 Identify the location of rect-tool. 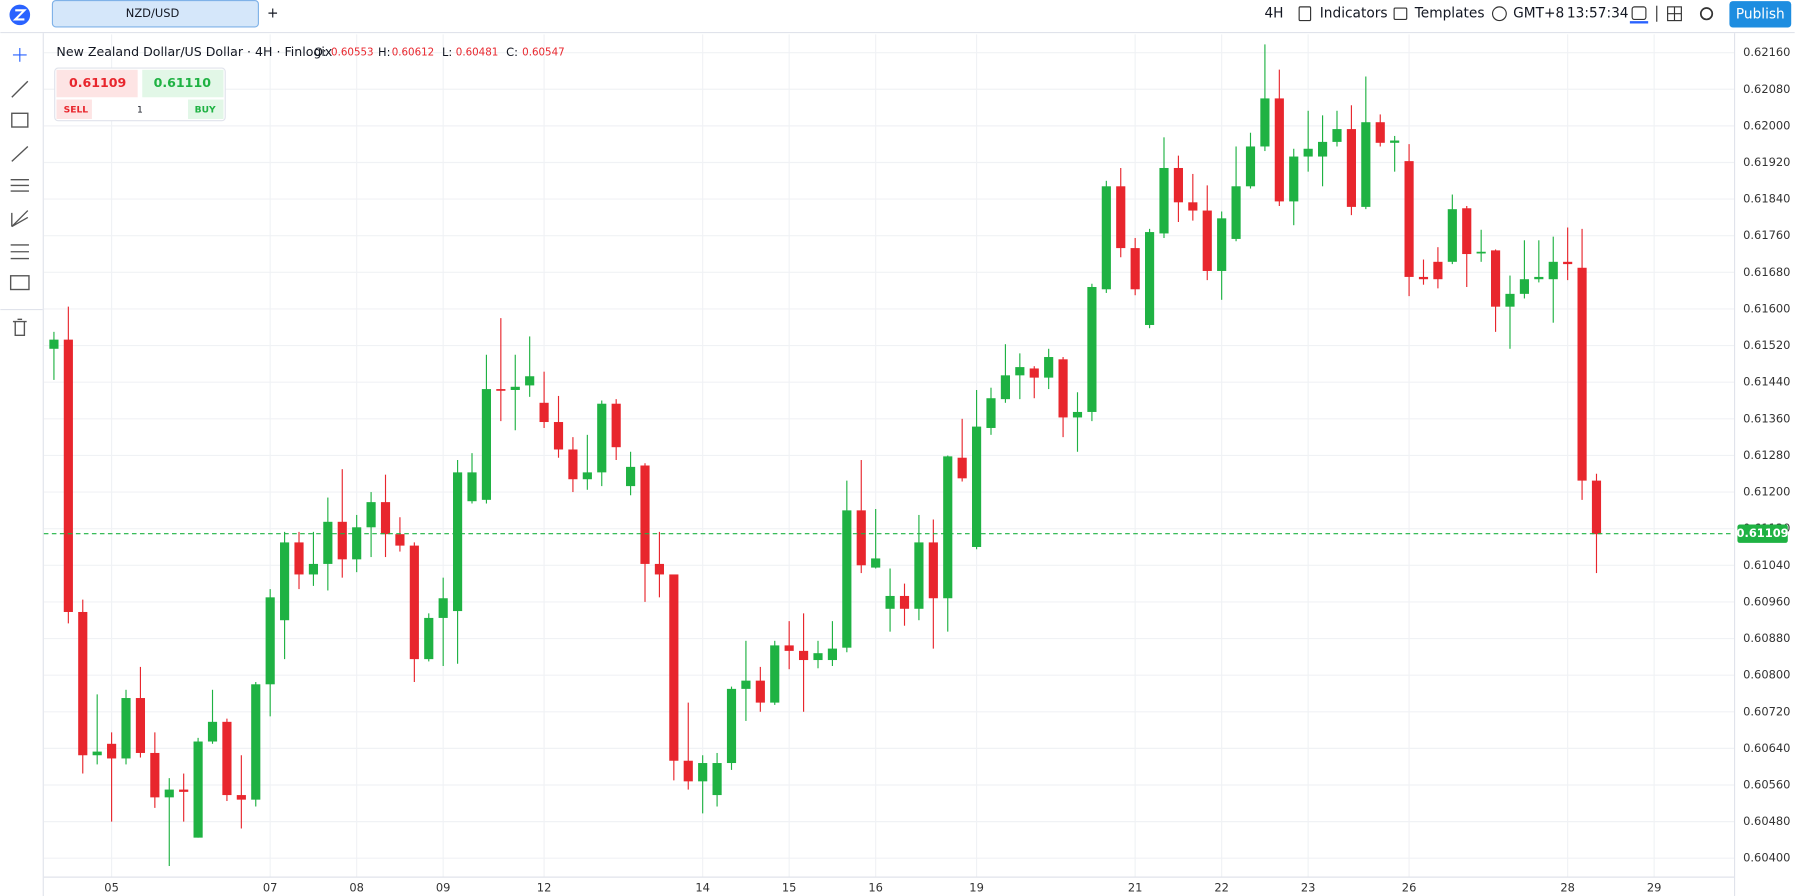
(20, 120).